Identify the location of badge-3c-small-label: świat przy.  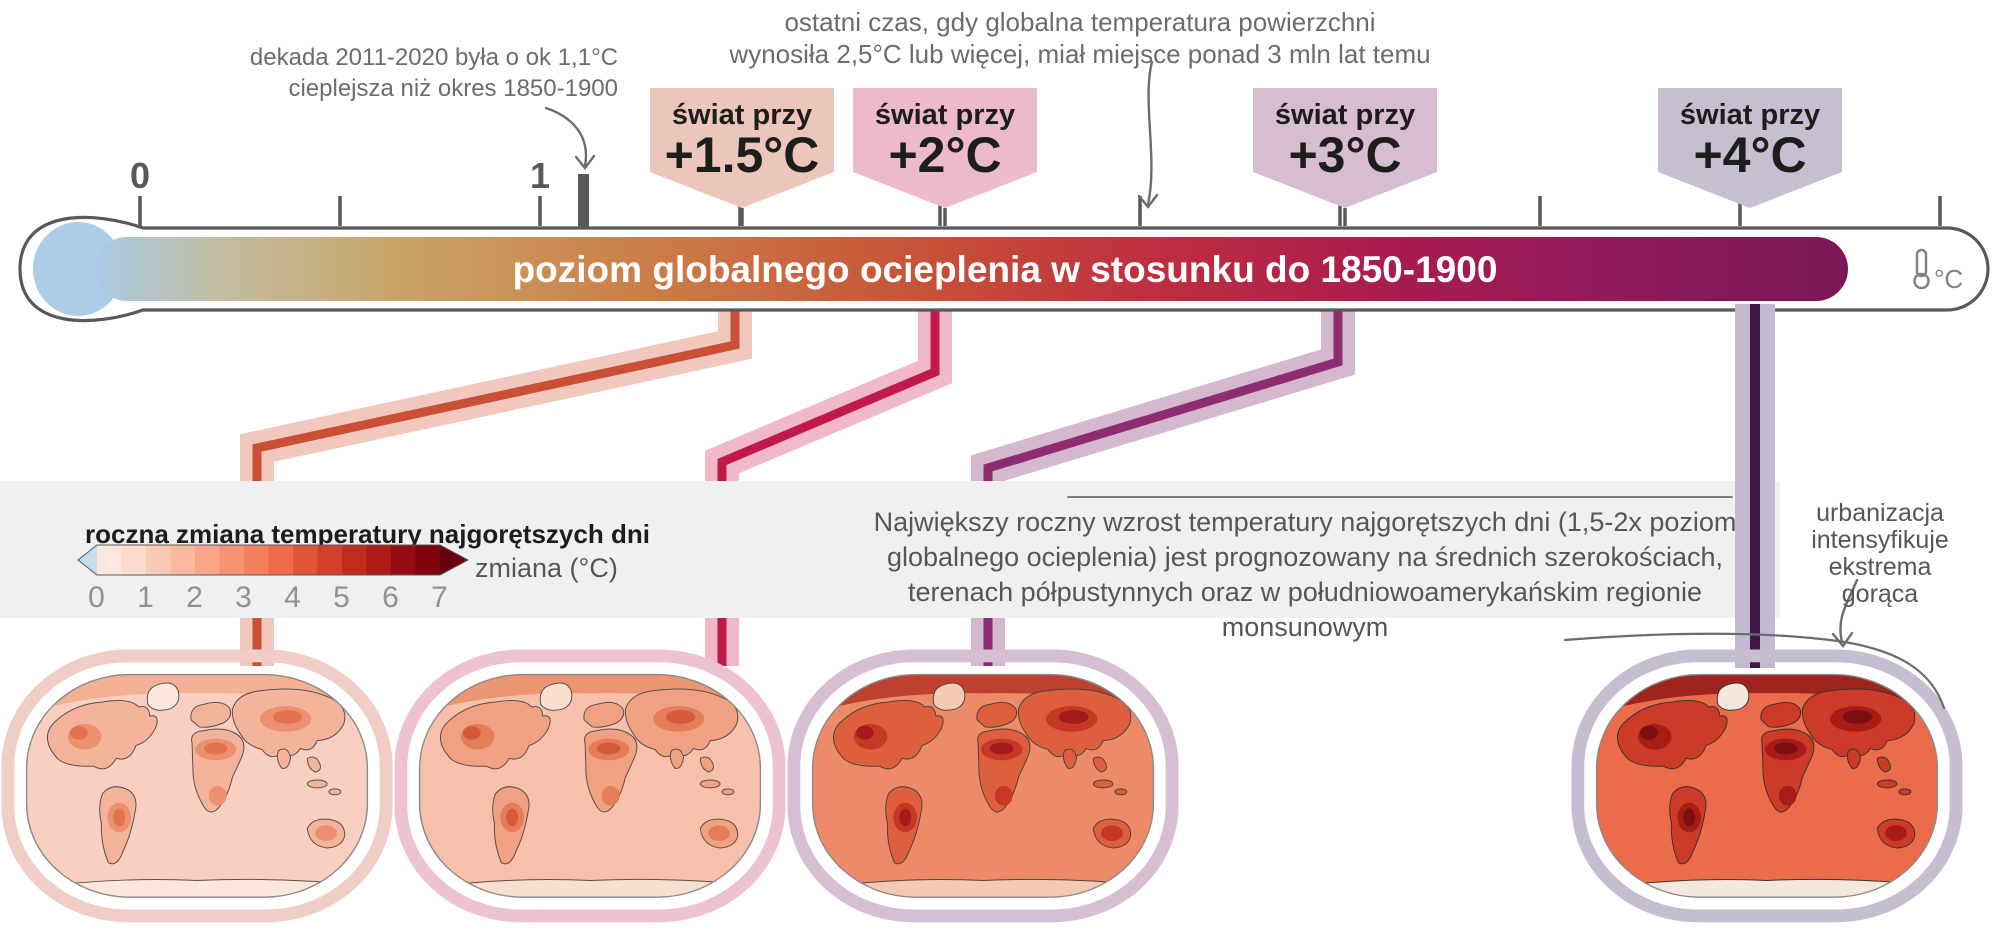
(1345, 115).